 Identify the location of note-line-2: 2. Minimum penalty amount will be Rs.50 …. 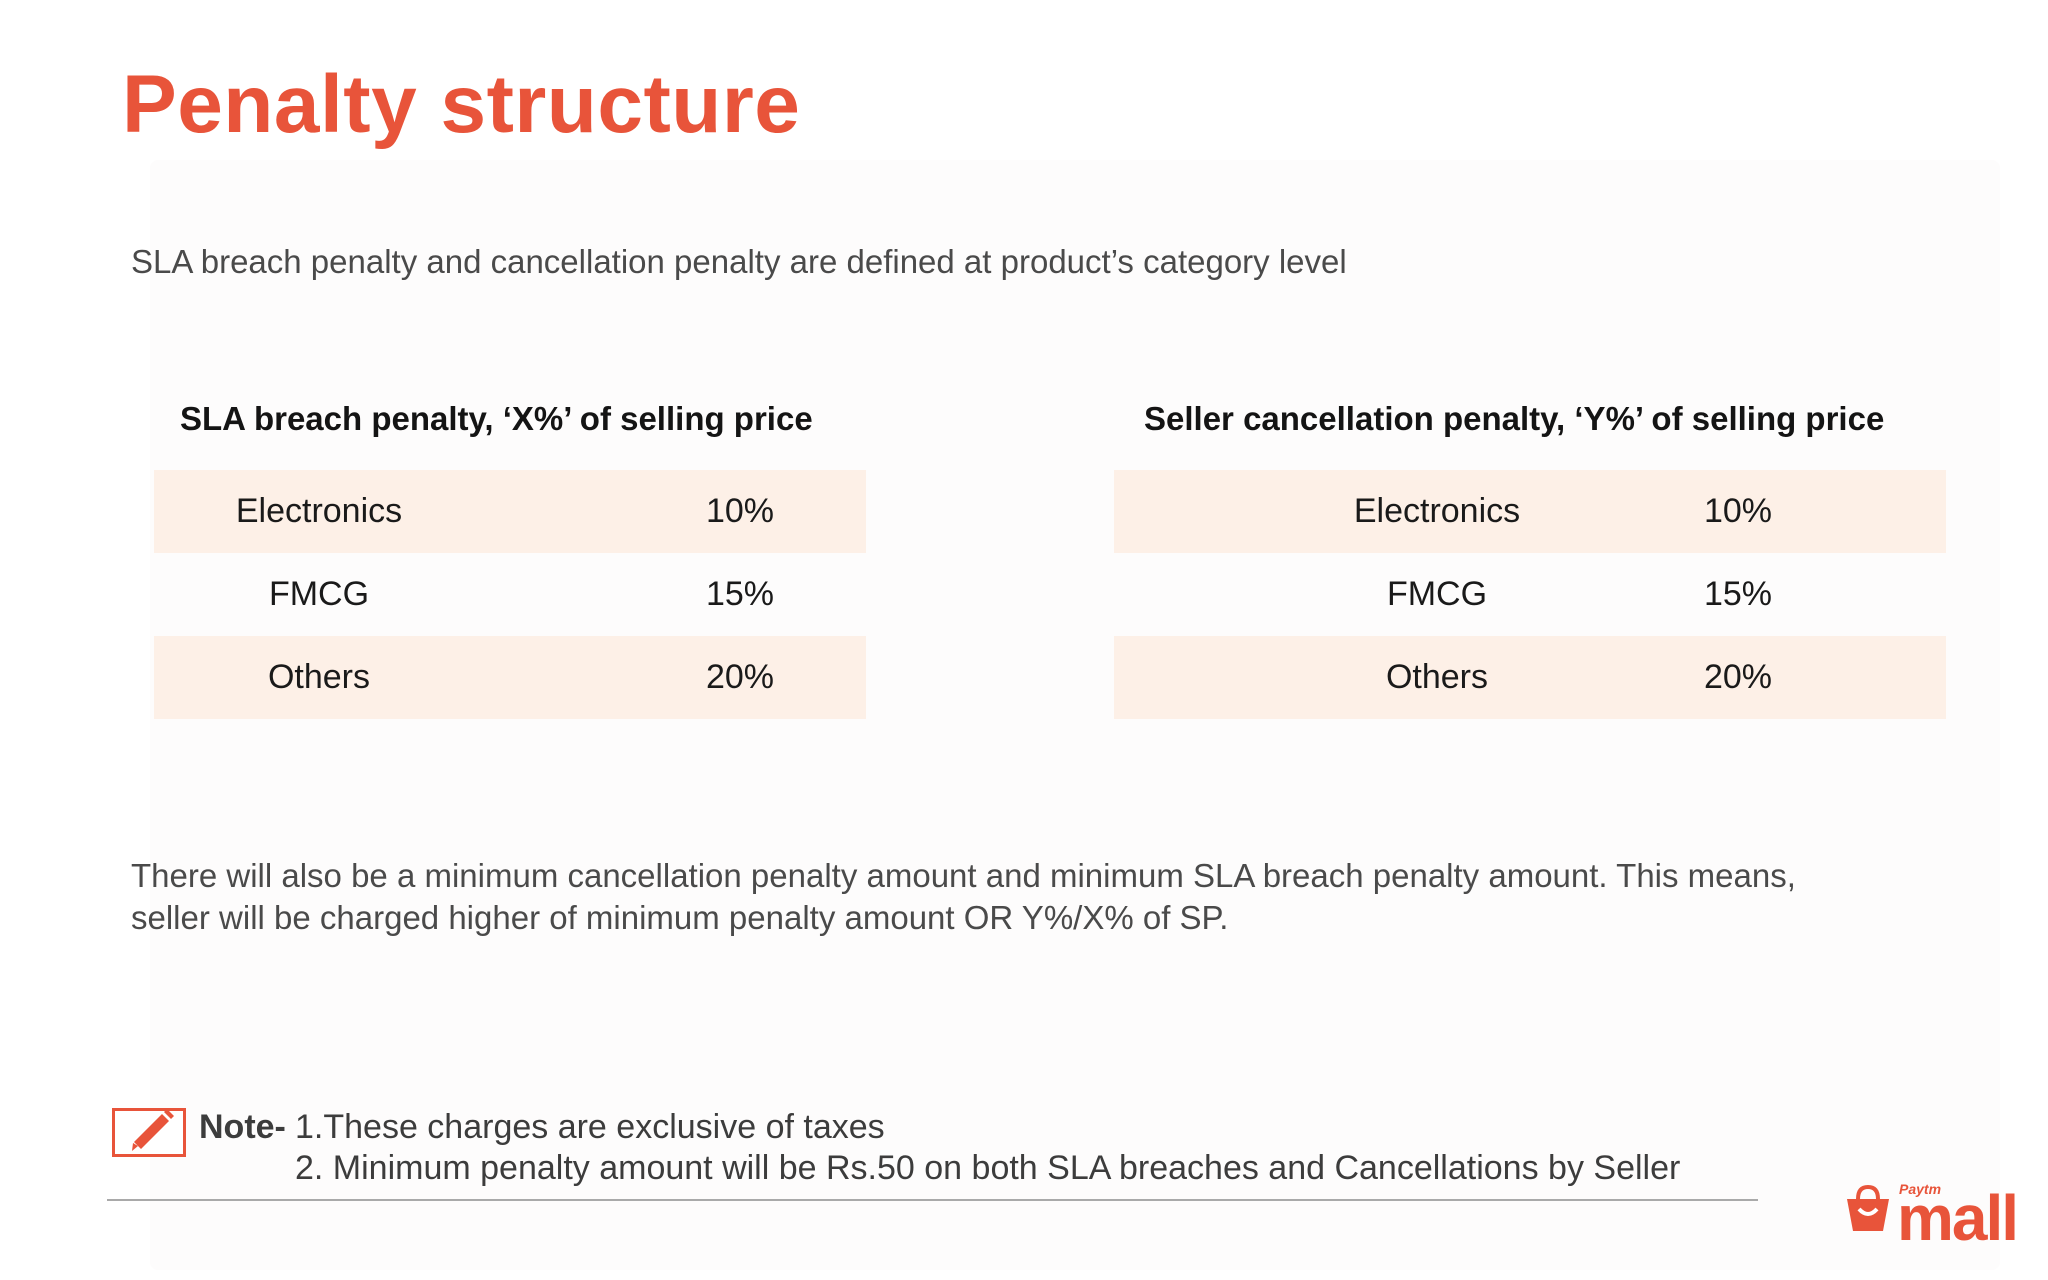
(988, 1168).